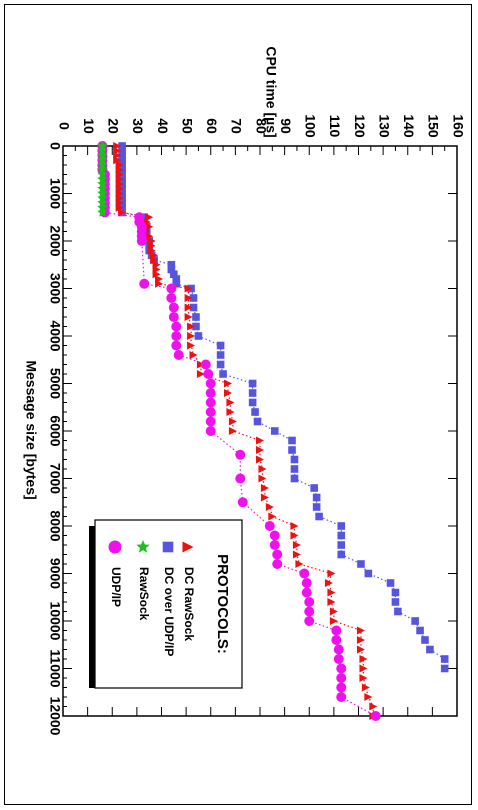 This screenshot has width=478, height=810. Describe the element at coordinates (222, 604) in the screenshot. I see `legend-title: PROTOCOLS:` at that location.